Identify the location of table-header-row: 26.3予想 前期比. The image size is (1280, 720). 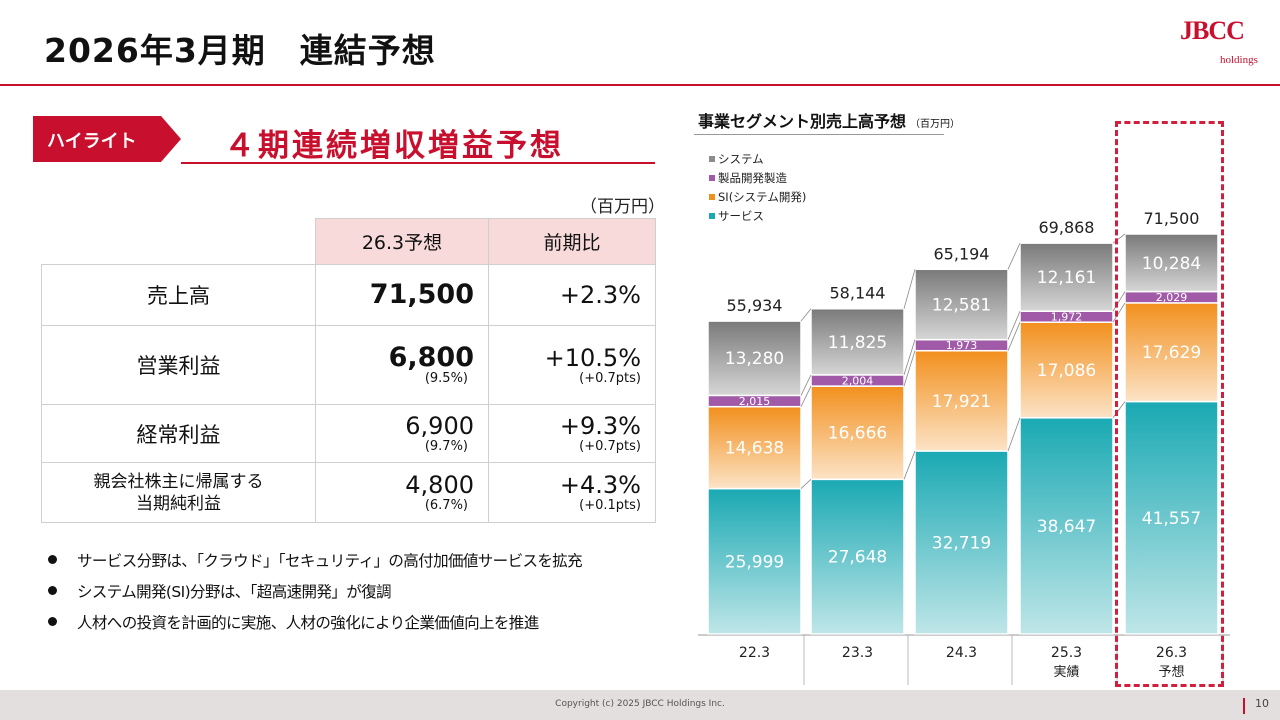
(349, 241).